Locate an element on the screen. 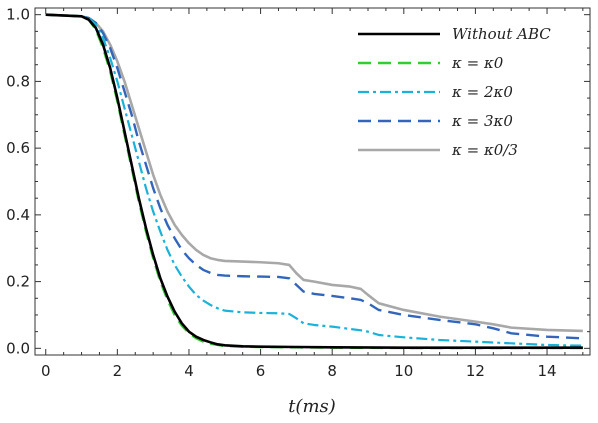  x-tick-label: 0 is located at coordinates (46, 371).